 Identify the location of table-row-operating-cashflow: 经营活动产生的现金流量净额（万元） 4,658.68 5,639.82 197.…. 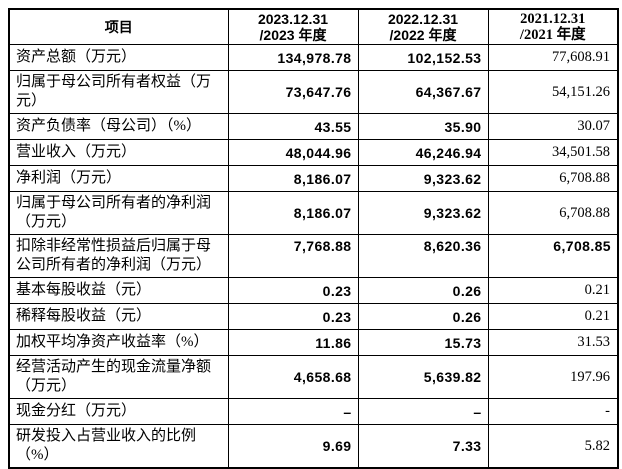
(313, 377).